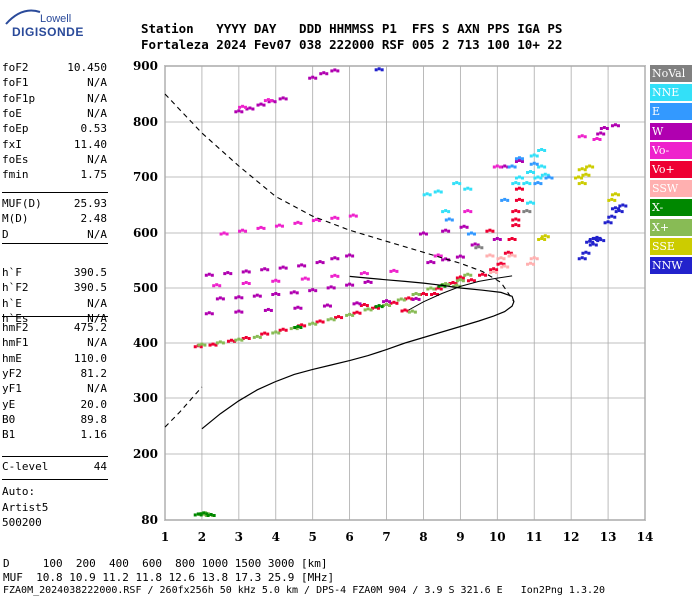  Describe the element at coordinates (90, 203) in the screenshot. I see `param-value: 25.93` at that location.